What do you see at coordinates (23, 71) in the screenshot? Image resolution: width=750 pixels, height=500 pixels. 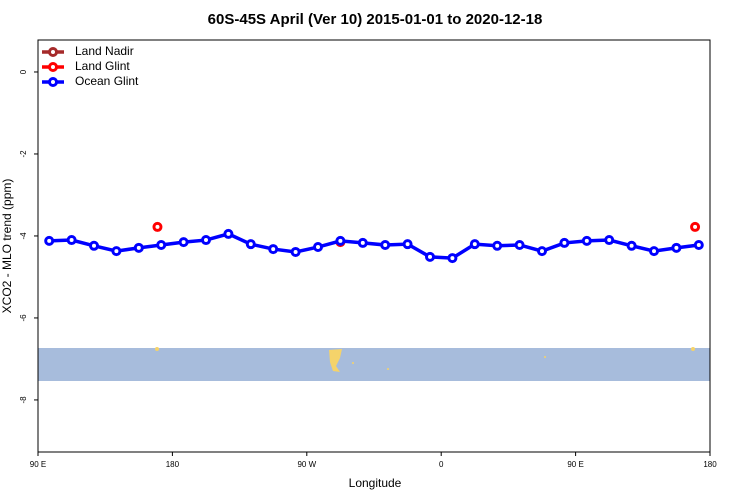 I see `y-tick-label: 0` at bounding box center [23, 71].